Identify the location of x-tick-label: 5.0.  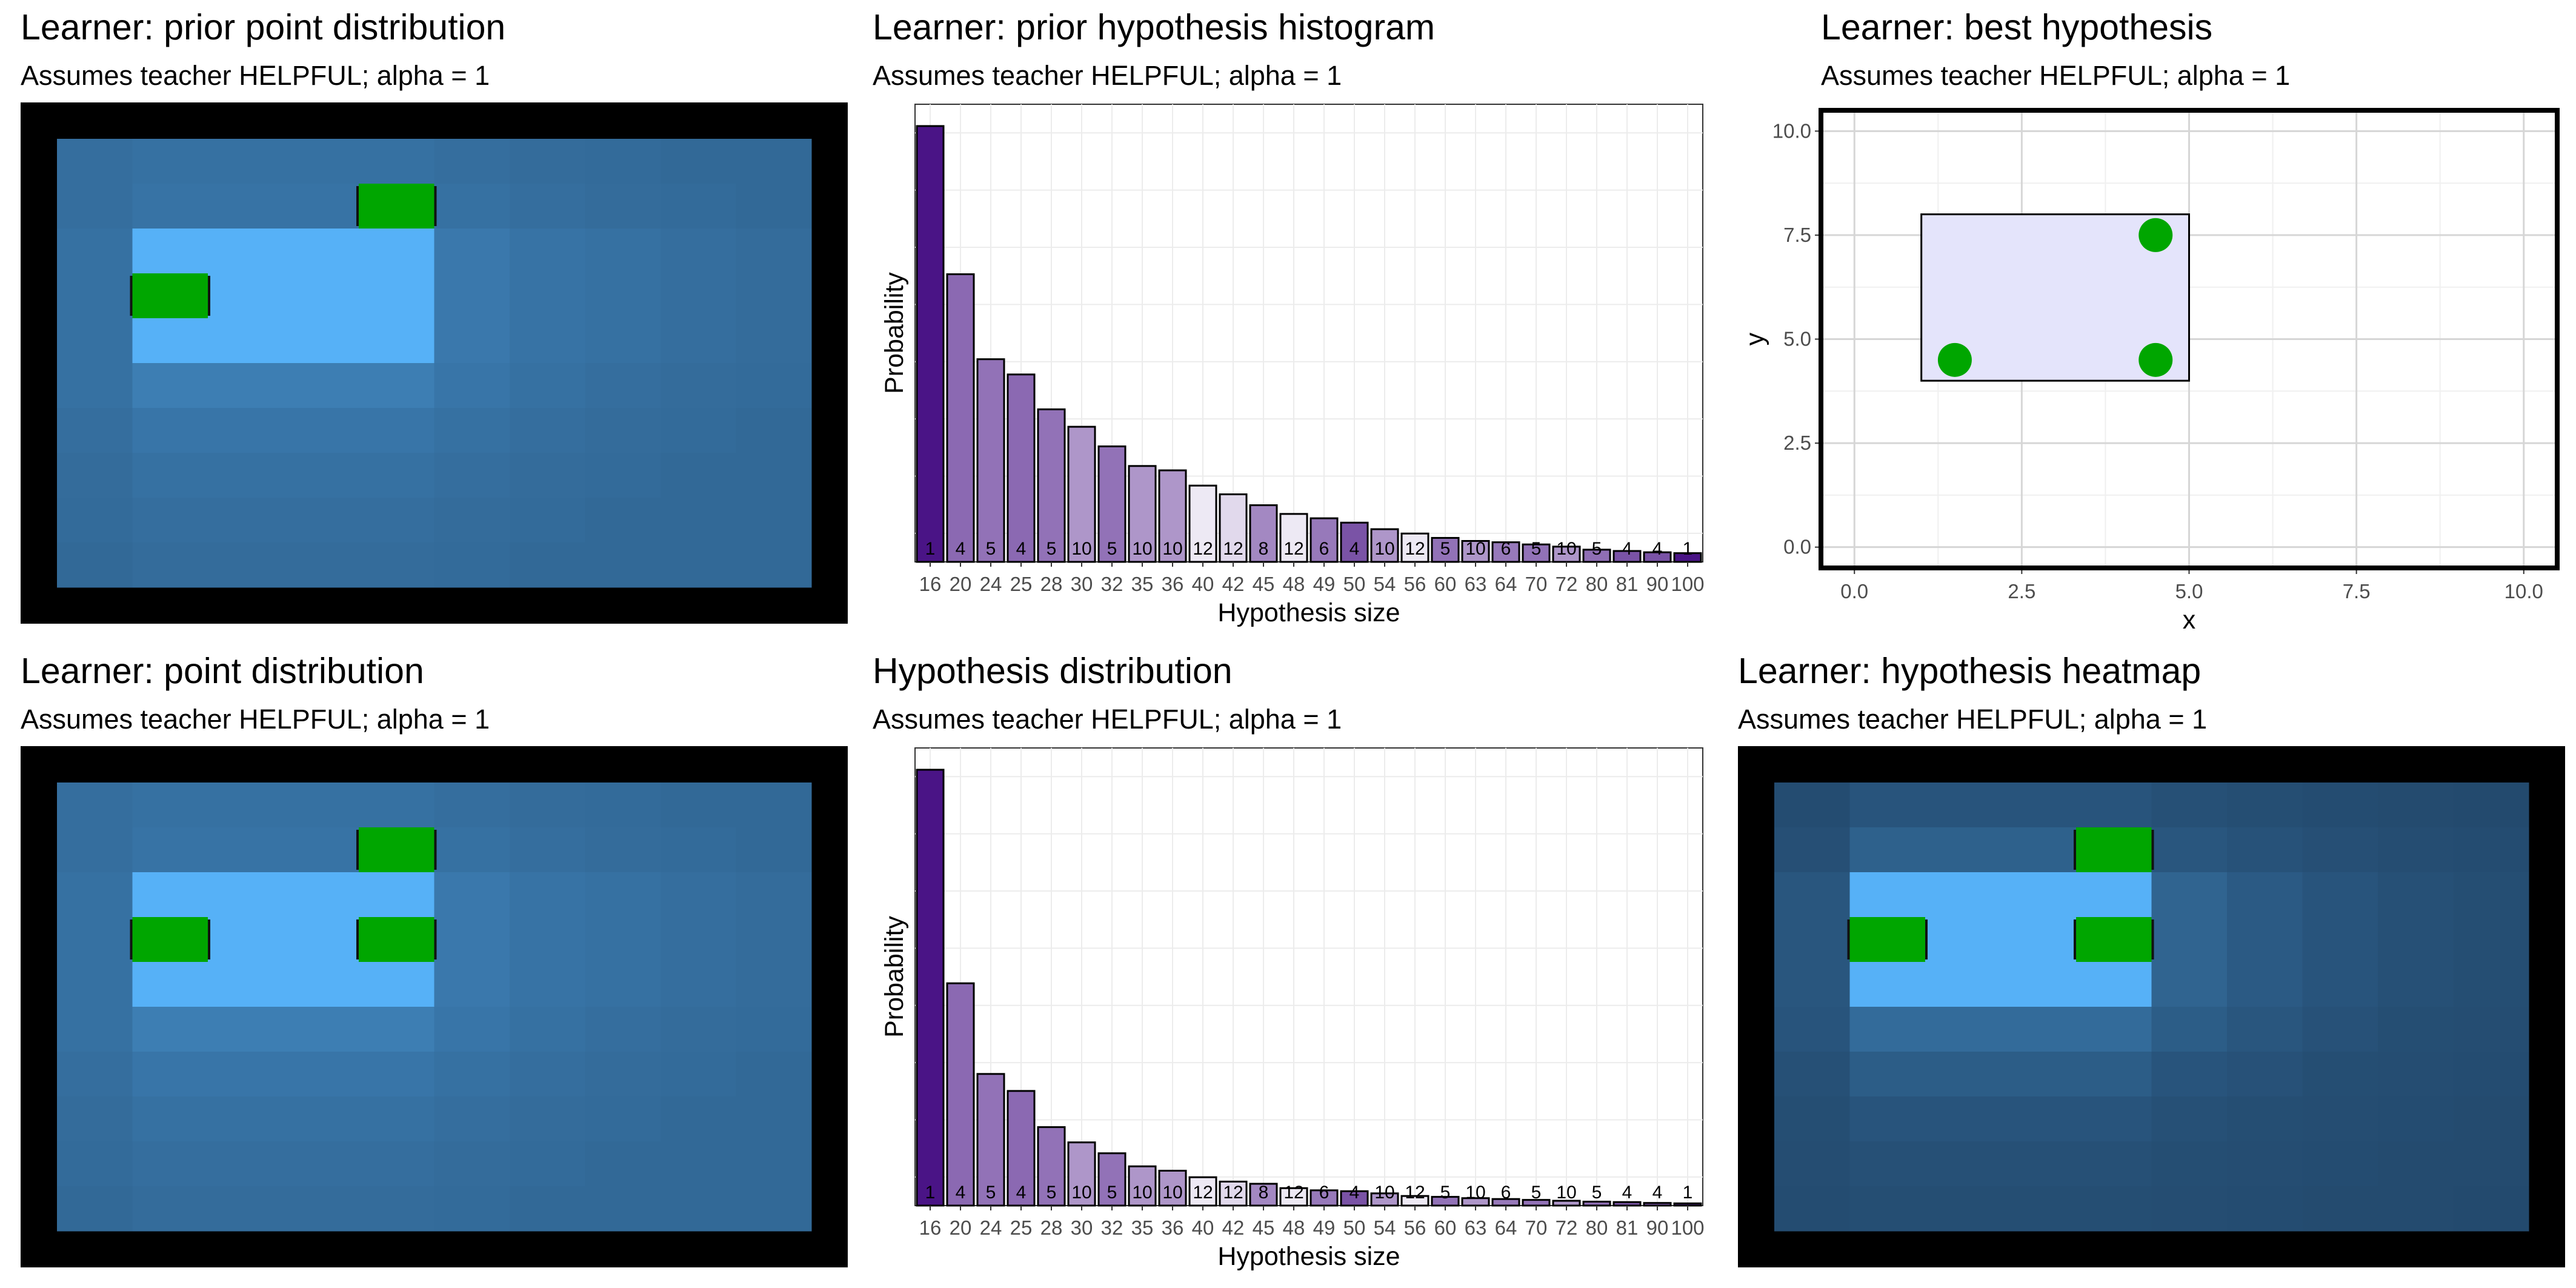
(2189, 591).